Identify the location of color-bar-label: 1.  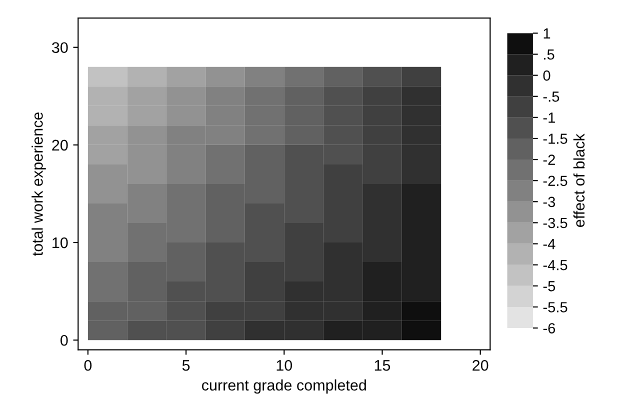
(547, 33).